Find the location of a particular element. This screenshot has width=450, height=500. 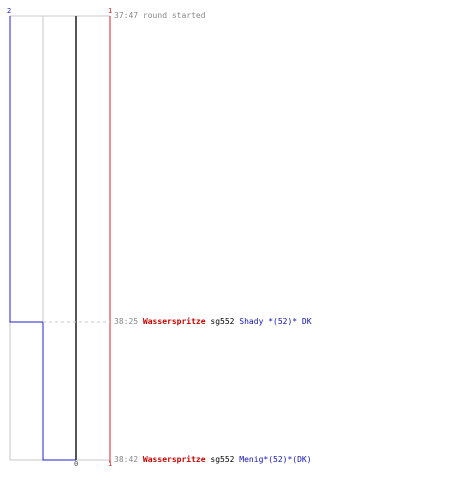

event-time: 38:42 is located at coordinates (126, 459).